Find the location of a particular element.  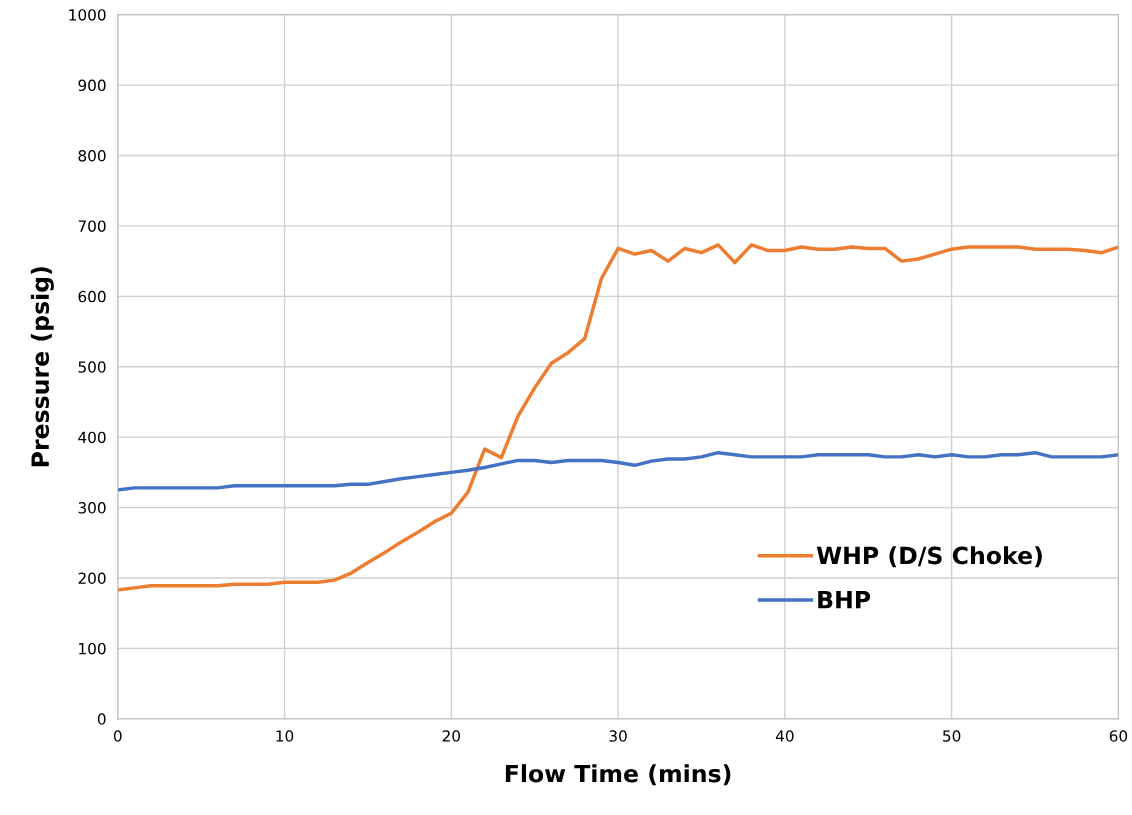

y-tick-label: 500 is located at coordinates (92, 367).